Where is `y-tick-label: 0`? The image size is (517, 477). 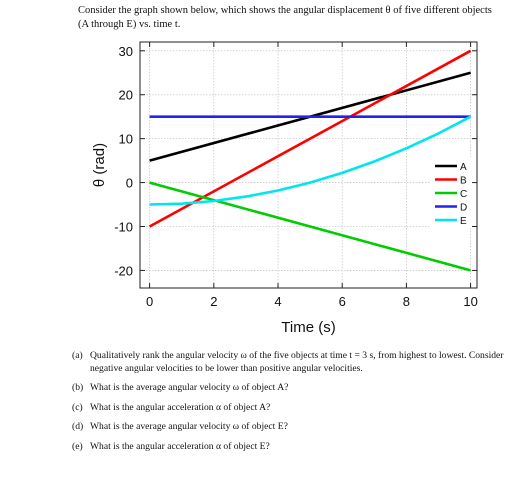 y-tick-label: 0 is located at coordinates (129, 183).